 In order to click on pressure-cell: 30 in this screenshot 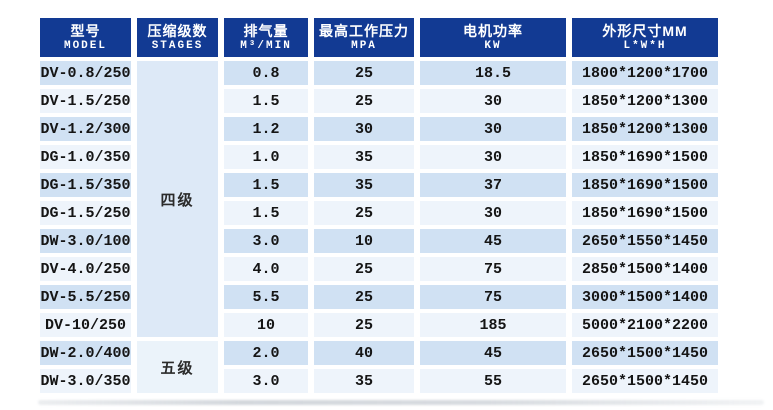, I will do `click(364, 129)`.